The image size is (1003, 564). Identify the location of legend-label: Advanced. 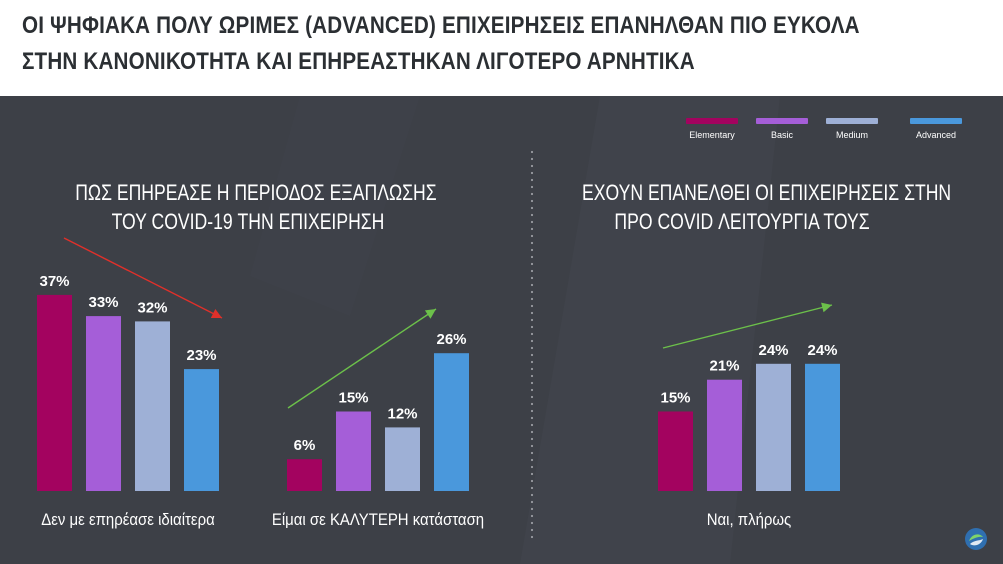
(936, 135).